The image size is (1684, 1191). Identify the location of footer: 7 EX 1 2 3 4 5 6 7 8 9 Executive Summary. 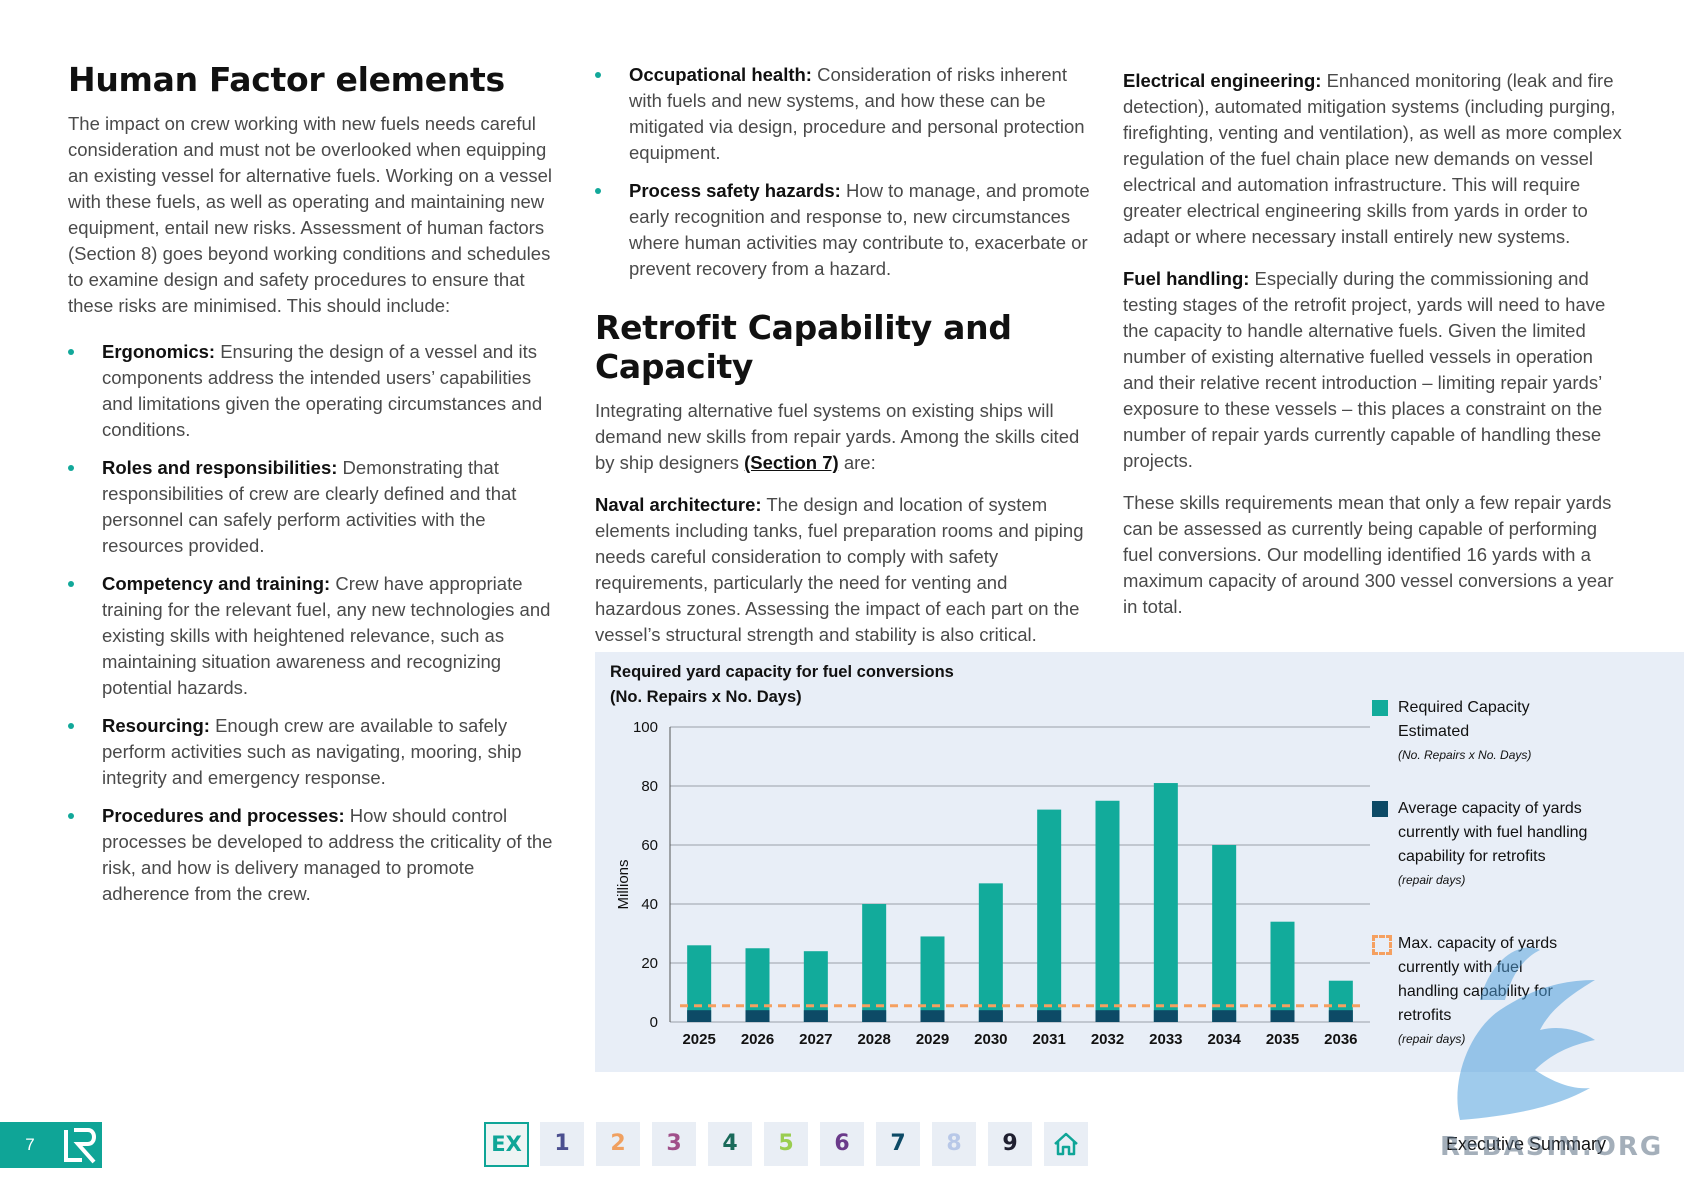
(842, 1145).